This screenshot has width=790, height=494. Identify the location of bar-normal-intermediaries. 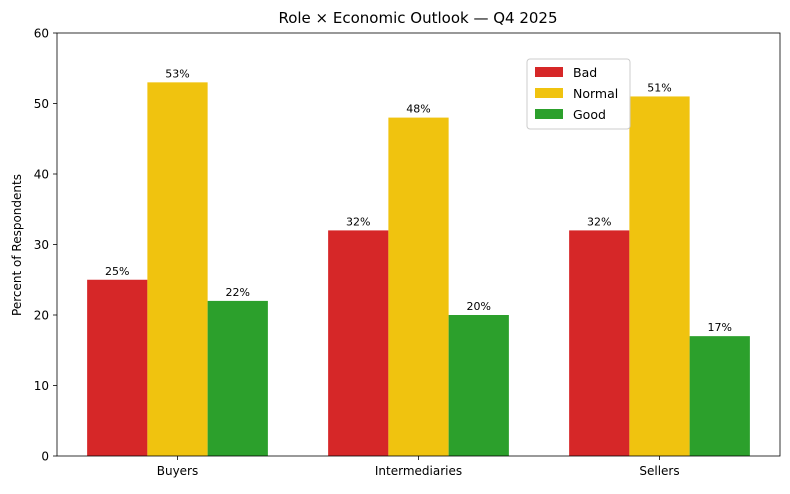
(418, 286).